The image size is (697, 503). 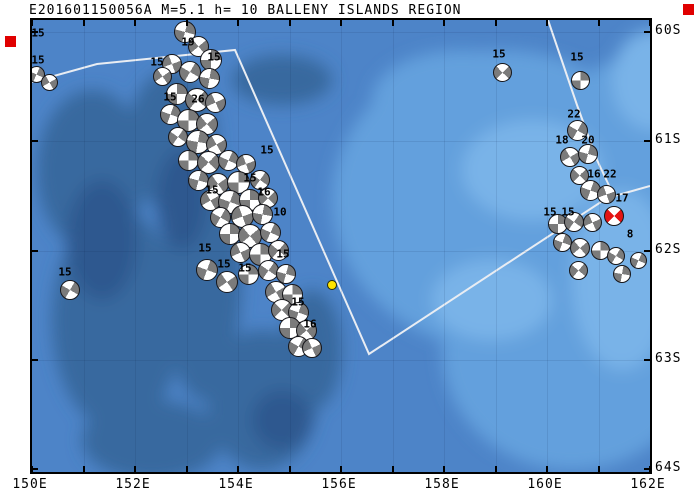 What do you see at coordinates (198, 99) in the screenshot?
I see `depth-label: 26` at bounding box center [198, 99].